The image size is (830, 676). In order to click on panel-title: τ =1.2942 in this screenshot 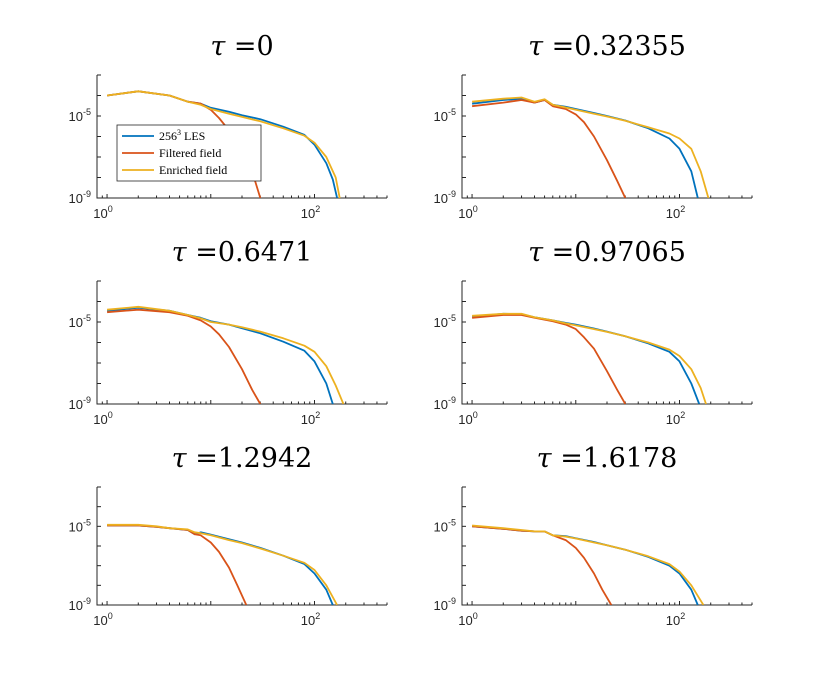, I will do `click(242, 458)`.